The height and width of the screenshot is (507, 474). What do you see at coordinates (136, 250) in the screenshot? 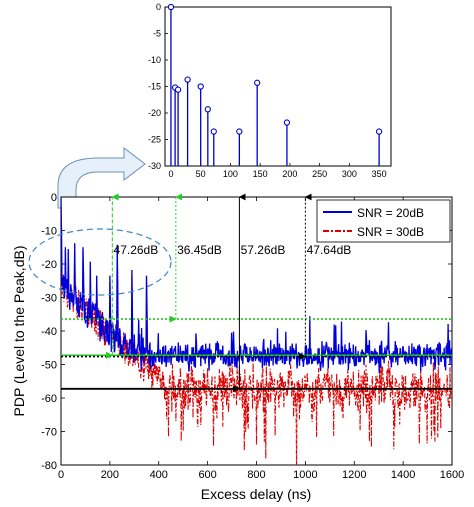
I see `annotation-label-0: 47.26dB` at bounding box center [136, 250].